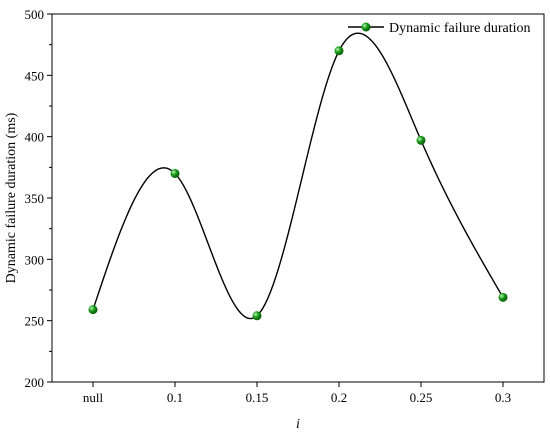  Describe the element at coordinates (35, 198) in the screenshot. I see `y-tick-label: 350` at that location.